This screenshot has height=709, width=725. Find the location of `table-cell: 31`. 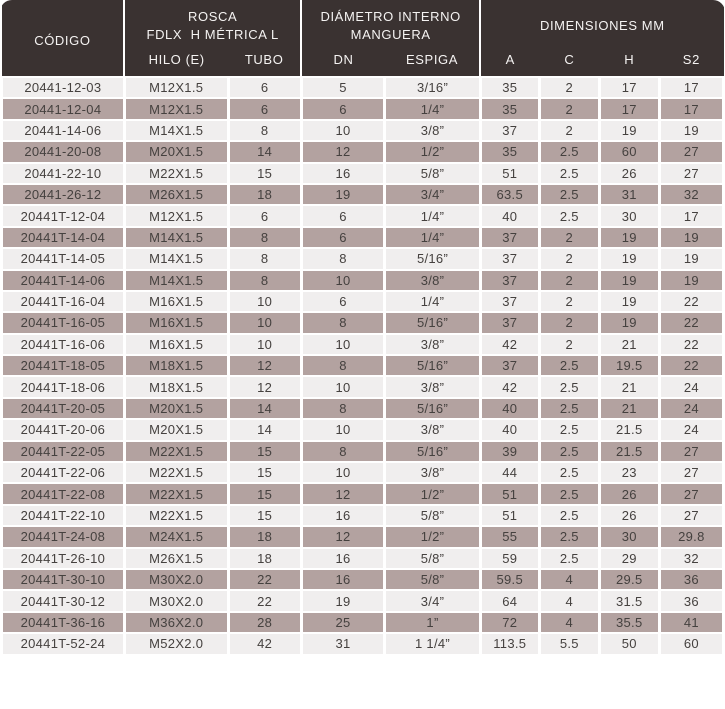

table-cell: 31 is located at coordinates (629, 194).